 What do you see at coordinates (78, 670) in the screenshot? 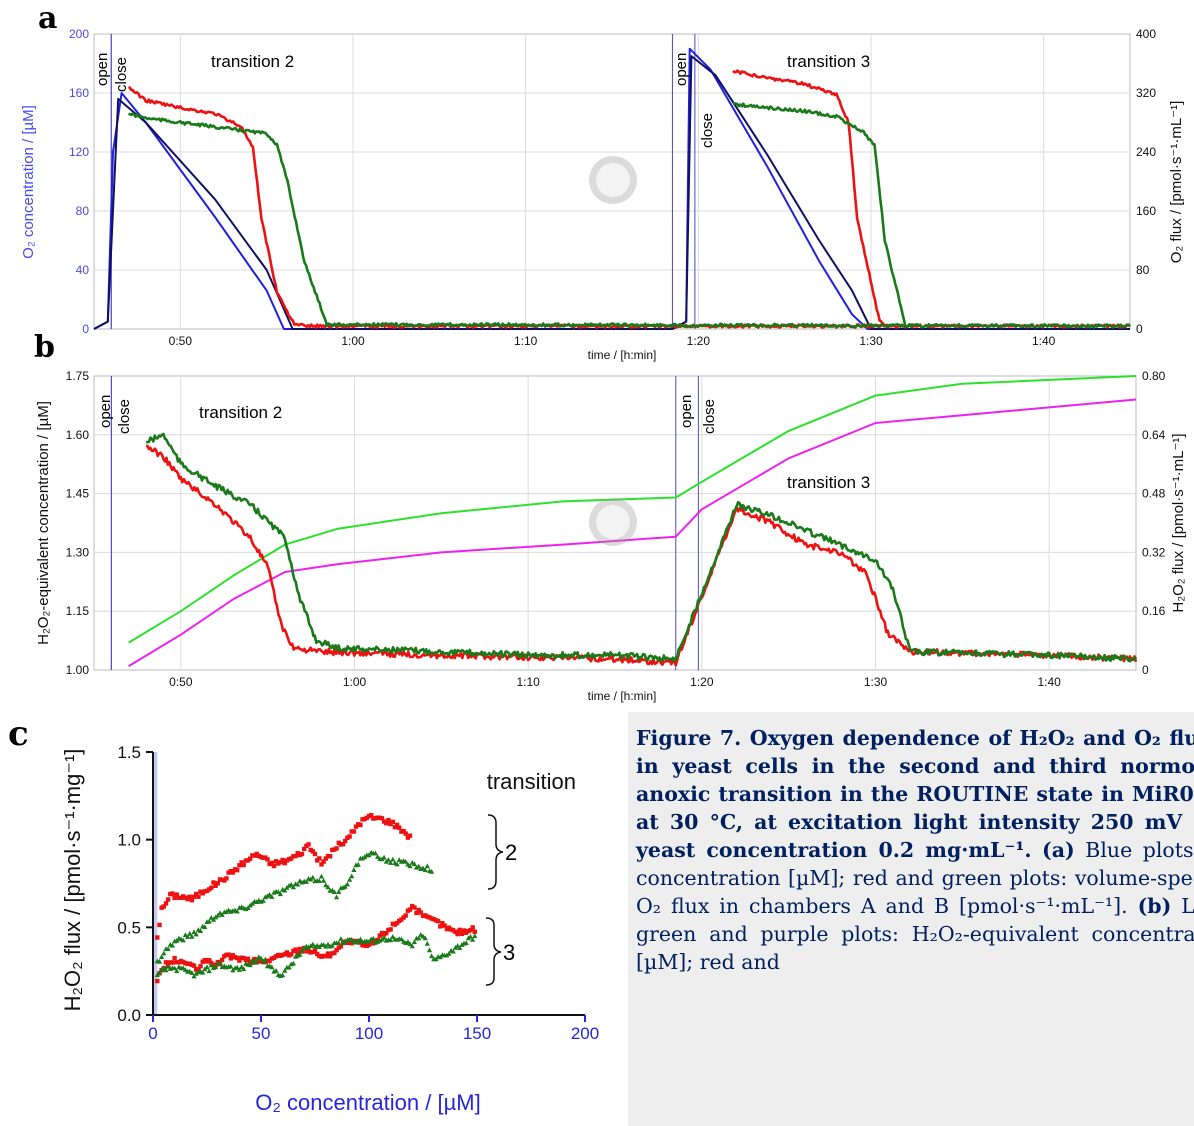
I see `tick-label-left: 1.00` at bounding box center [78, 670].